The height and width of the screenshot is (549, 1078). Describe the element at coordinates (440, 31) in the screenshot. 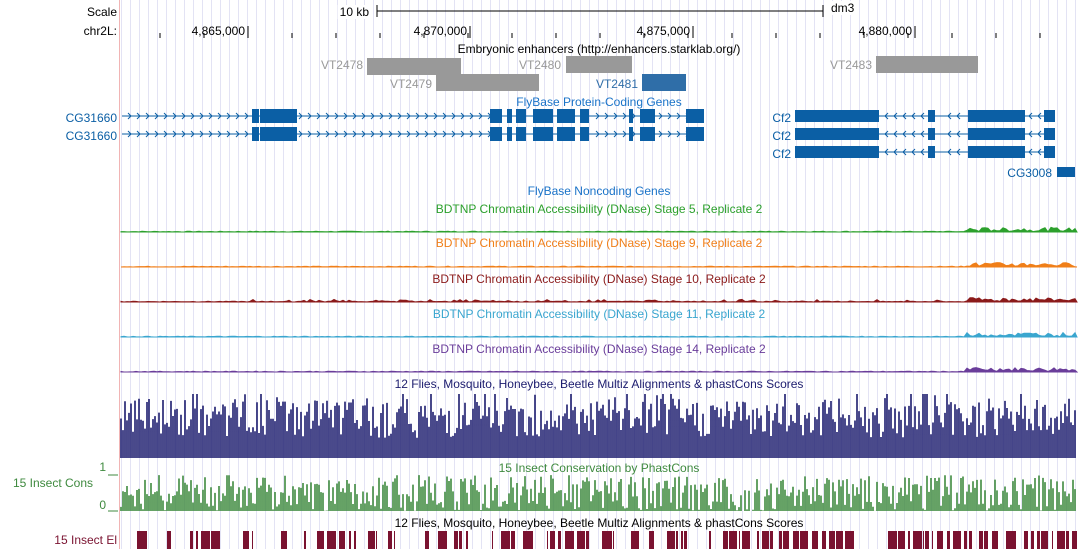

I see `ruler-tick-label: 4,870,000` at that location.